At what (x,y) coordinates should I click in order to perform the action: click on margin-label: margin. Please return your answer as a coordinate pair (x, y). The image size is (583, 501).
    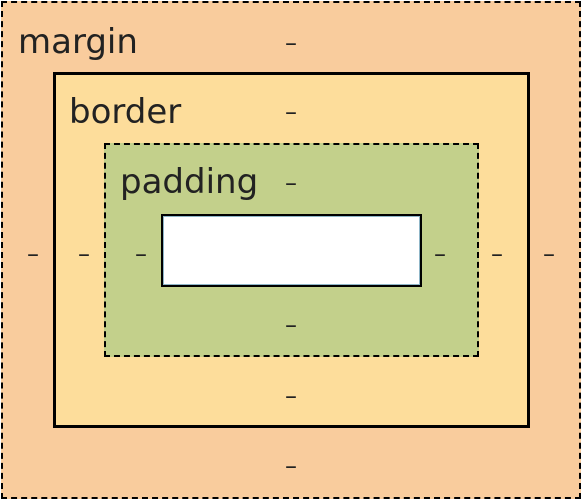
    Looking at the image, I should click on (78, 42).